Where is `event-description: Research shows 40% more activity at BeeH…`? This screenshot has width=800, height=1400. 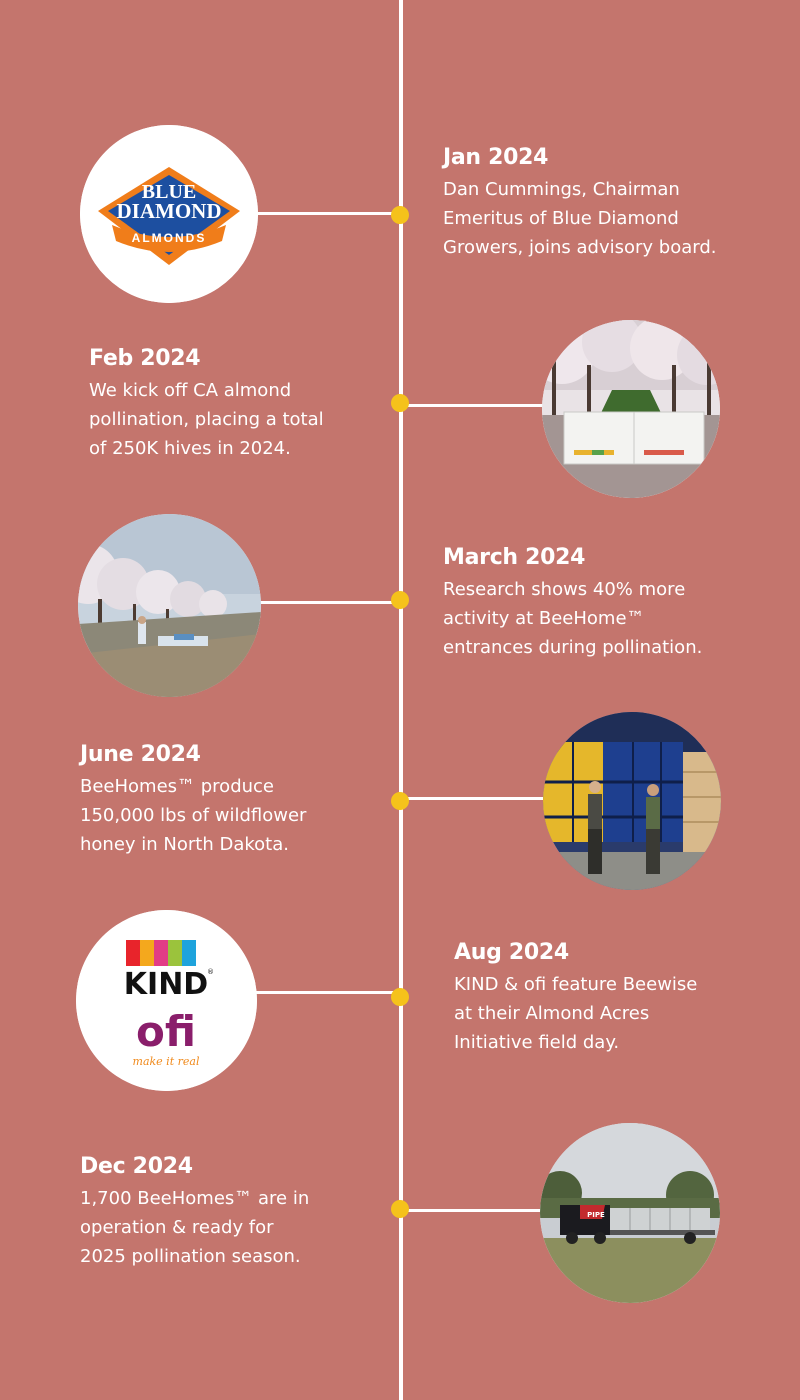
event-description: Research shows 40% more activity at BeeH… is located at coordinates (573, 618).